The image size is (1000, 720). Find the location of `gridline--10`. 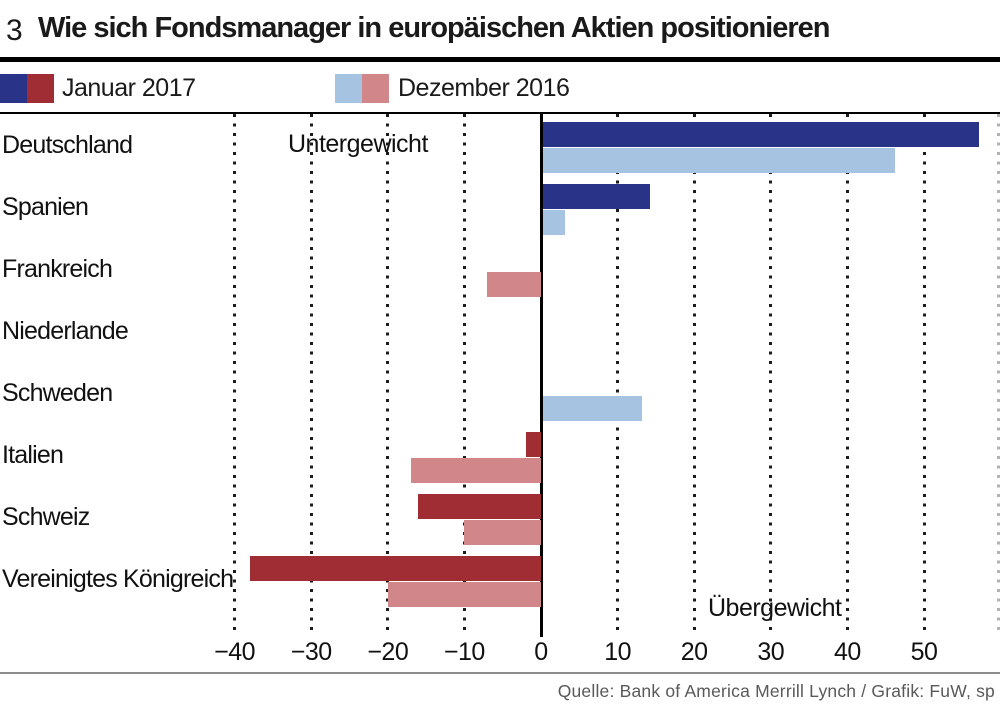

gridline--10 is located at coordinates (464, 373).